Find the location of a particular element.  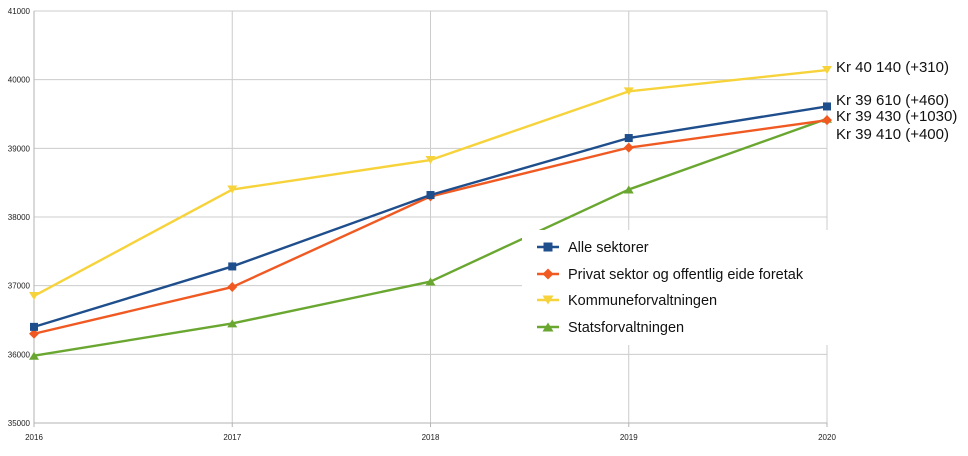

x-tick-label: 2018 is located at coordinates (431, 437).